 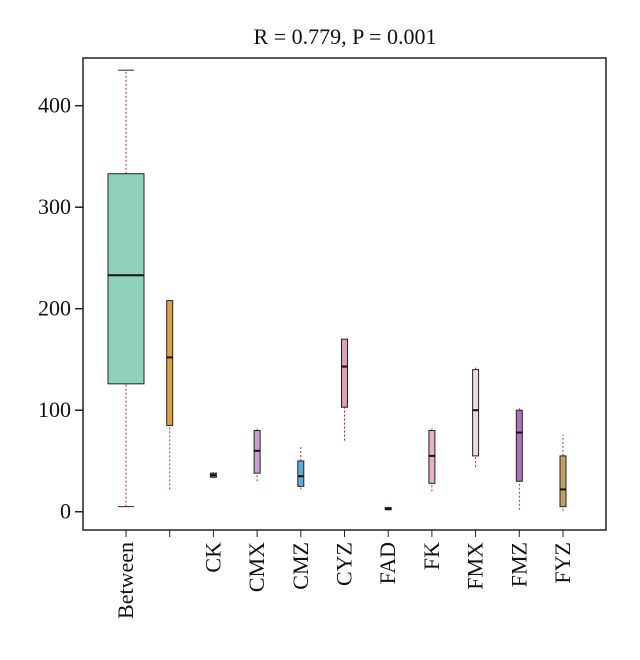 I want to click on y-tick-label: 0, so click(x=65, y=511).